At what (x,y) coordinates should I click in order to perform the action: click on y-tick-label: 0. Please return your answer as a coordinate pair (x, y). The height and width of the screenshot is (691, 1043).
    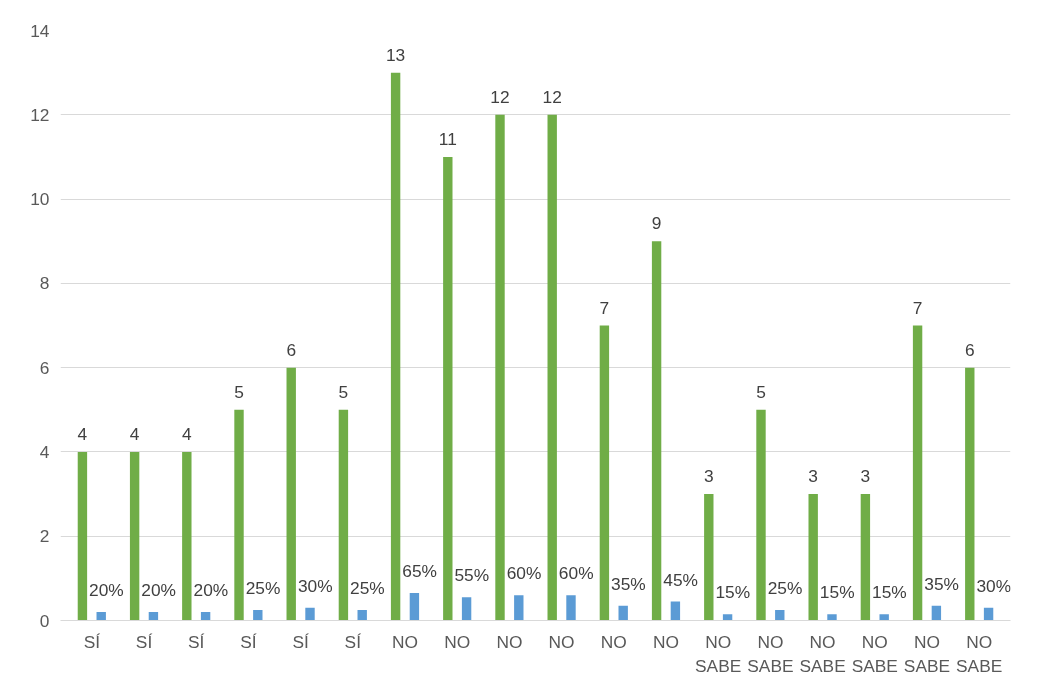
    Looking at the image, I should click on (44, 620).